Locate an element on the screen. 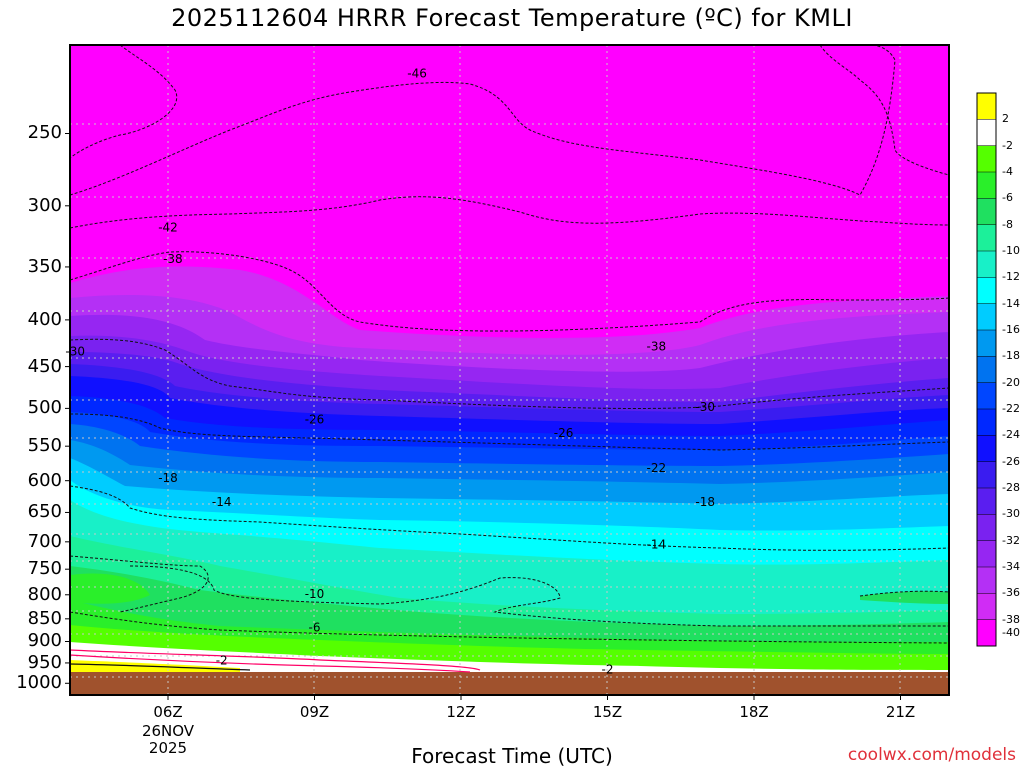 Image resolution: width=1024 pixels, height=768 pixels. colorbar-label: -4 is located at coordinates (1007, 171).